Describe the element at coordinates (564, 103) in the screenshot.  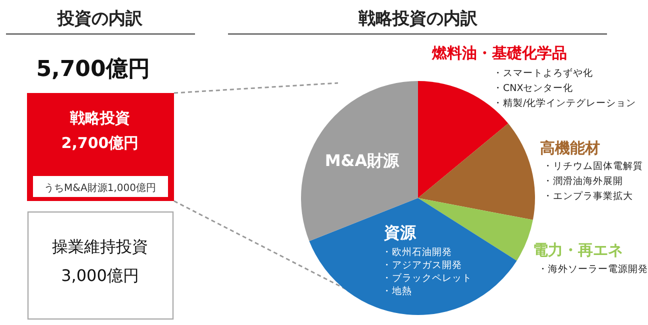
I see `text: ・精製/化学インテグレーション` at that location.